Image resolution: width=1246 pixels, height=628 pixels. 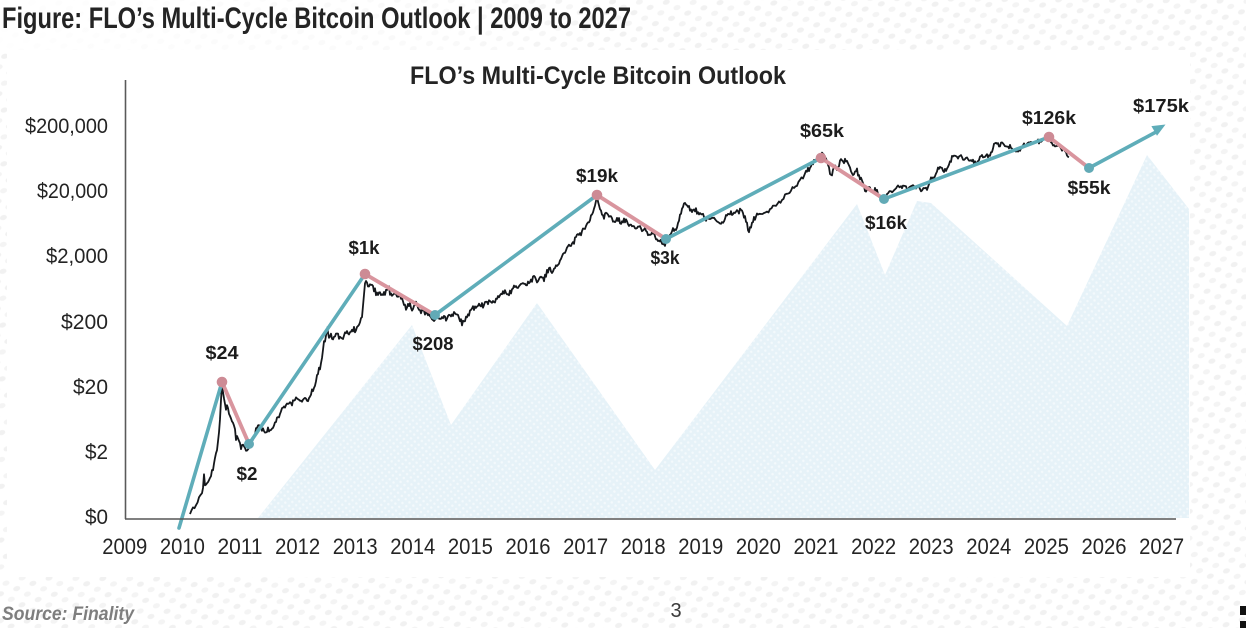 What do you see at coordinates (68, 614) in the screenshot?
I see `svg-text: Source: Finality` at bounding box center [68, 614].